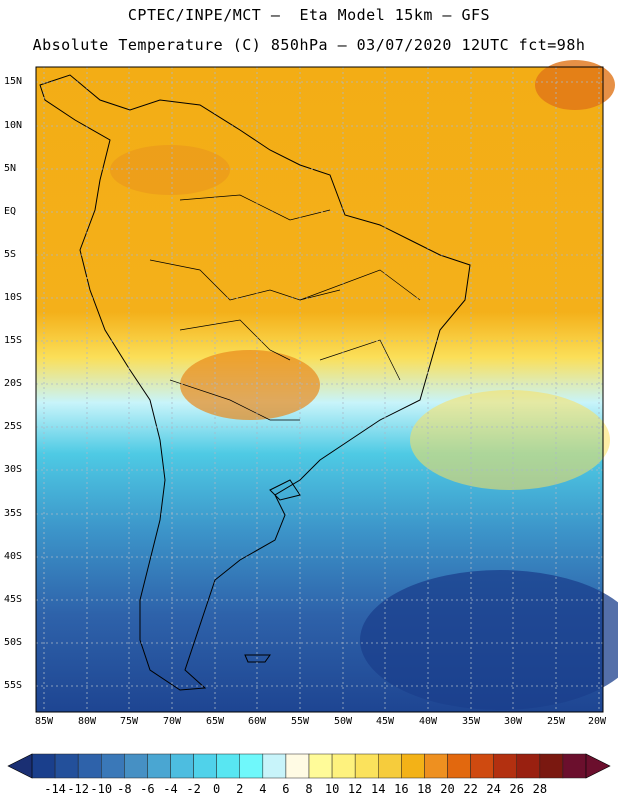 This screenshot has height=800, width=618. Describe the element at coordinates (217, 789) in the screenshot. I see `colorbar-label: 0` at that location.